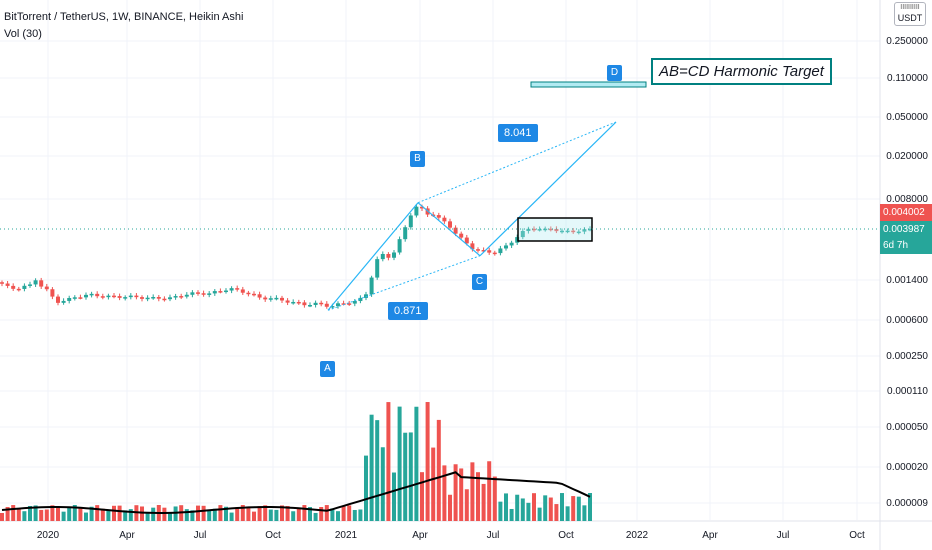 This screenshot has height=550, width=932. Describe the element at coordinates (451, 535) in the screenshot. I see `time-axis: 2020 Apr Jul Oct 2021 Apr Jul Oct 2022 Apr Jul Oct` at that location.